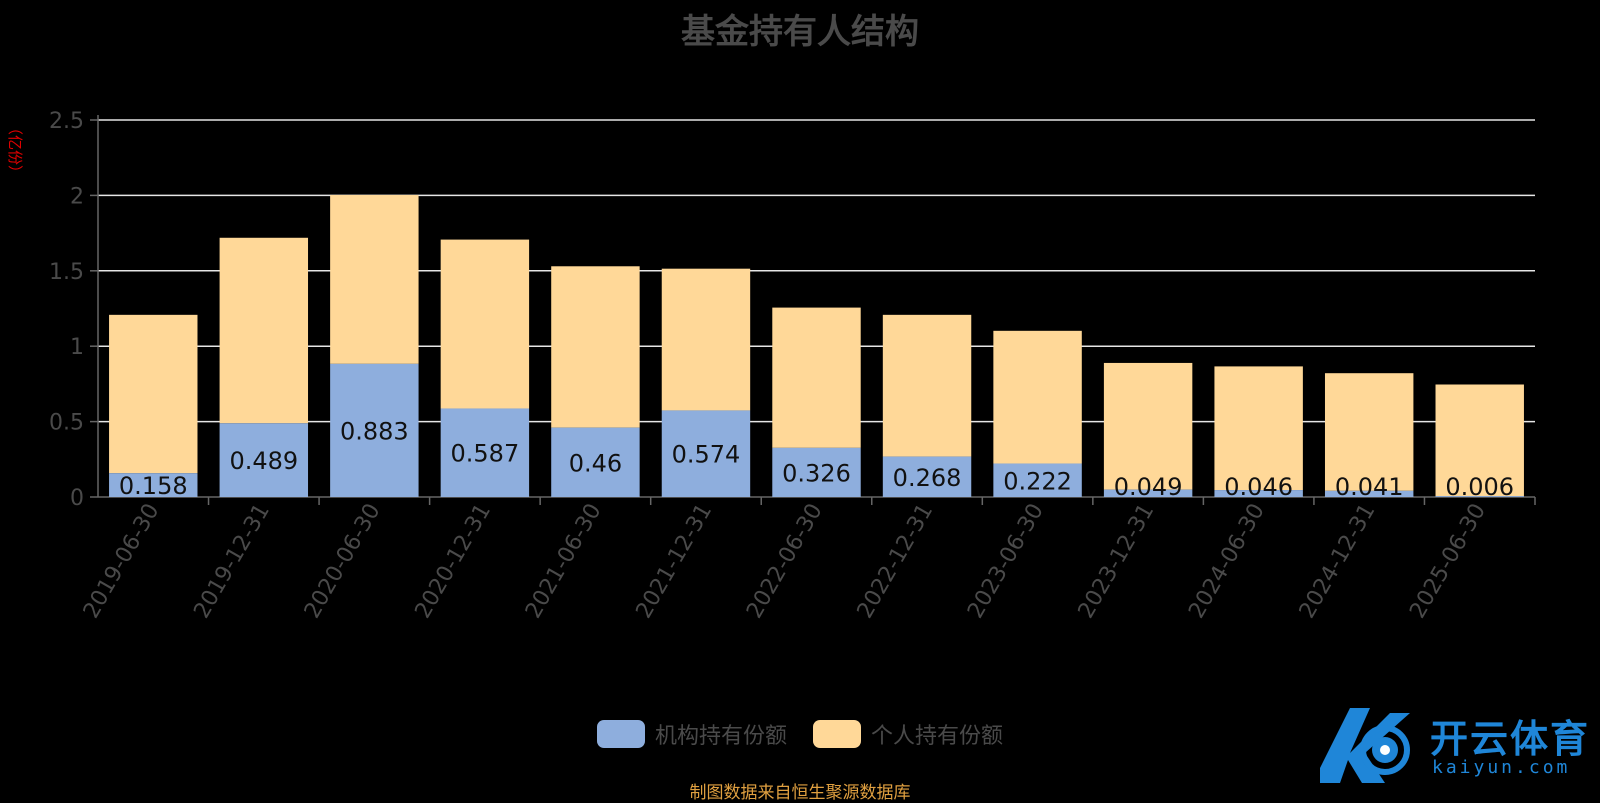 Image resolution: width=1600 pixels, height=803 pixels. I want to click on x-tick-label: 2025-06-30, so click(1448, 561).